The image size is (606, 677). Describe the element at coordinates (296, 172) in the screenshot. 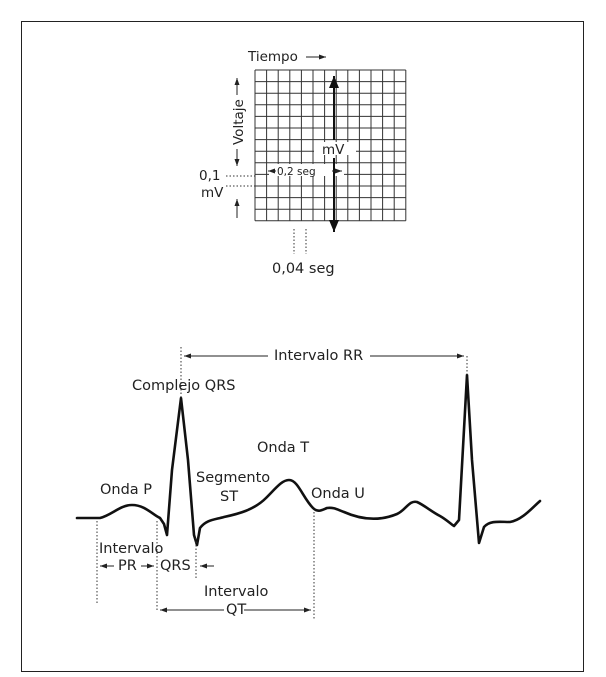

I see `seg-02-label: 0,2 seg` at that location.